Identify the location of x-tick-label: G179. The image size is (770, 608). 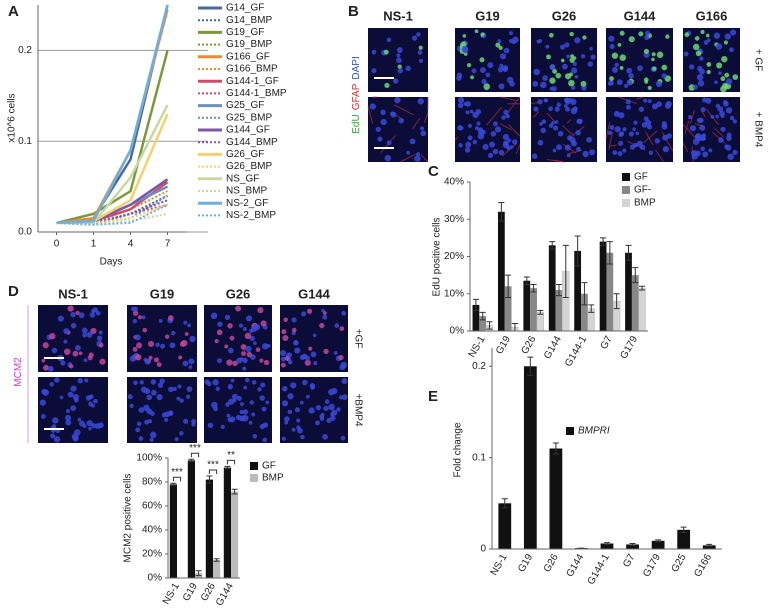
(629, 347).